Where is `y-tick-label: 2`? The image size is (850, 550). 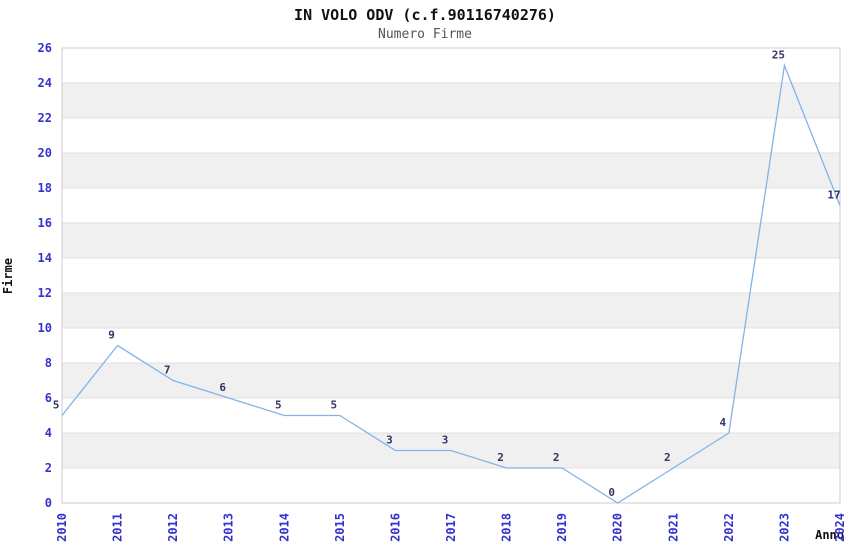
y-tick-label: 2 is located at coordinates (48, 468).